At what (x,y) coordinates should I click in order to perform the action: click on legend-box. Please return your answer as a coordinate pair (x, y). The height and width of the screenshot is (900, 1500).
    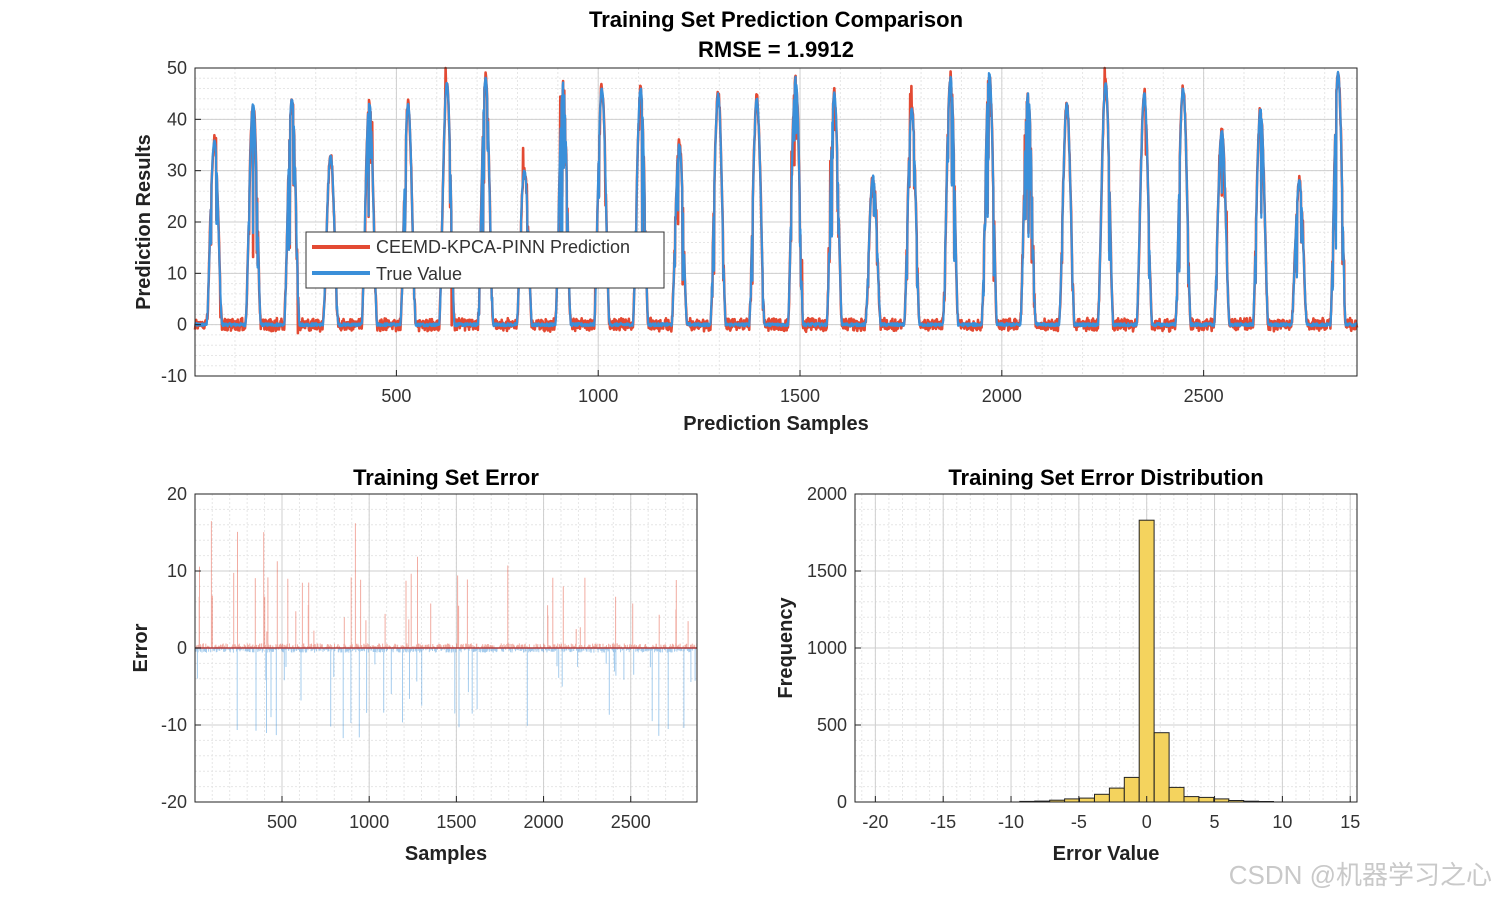
    Looking at the image, I should click on (485, 260).